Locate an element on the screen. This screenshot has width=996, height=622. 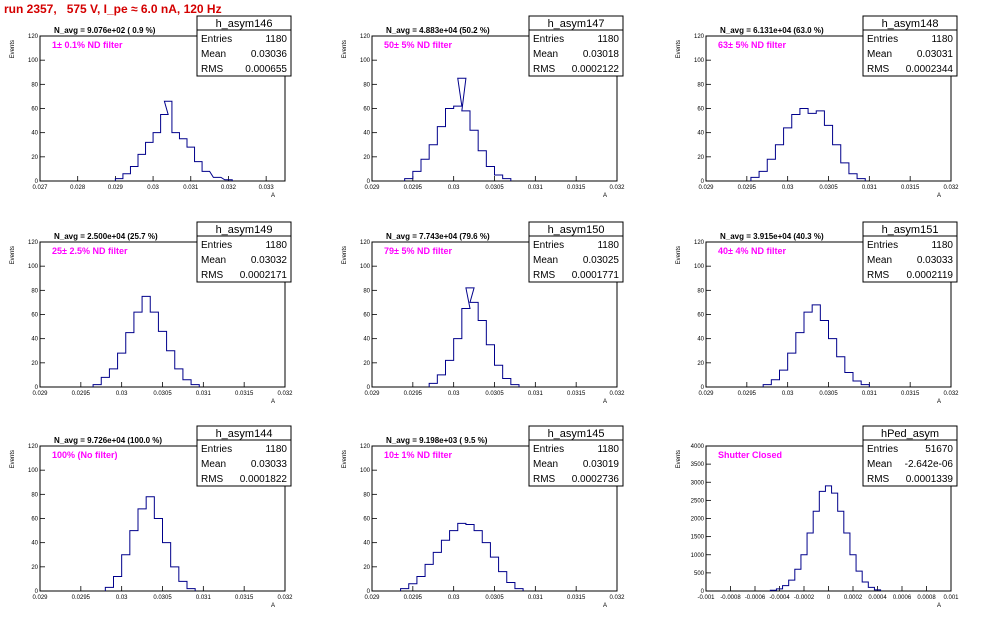
stats-value: 0.0002122 is located at coordinates (596, 69).